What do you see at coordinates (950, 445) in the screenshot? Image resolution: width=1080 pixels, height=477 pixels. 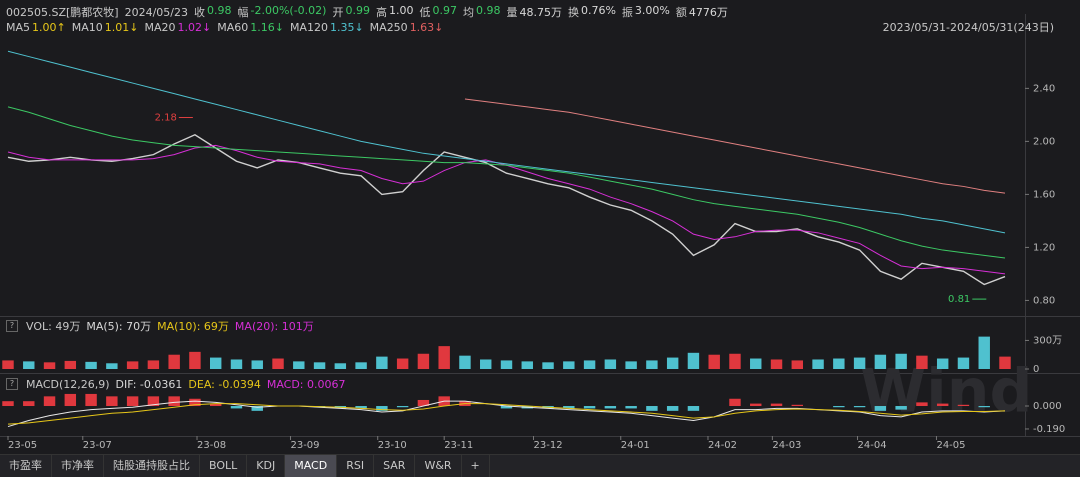 I see `x-tick-label: 24-05` at bounding box center [950, 445].